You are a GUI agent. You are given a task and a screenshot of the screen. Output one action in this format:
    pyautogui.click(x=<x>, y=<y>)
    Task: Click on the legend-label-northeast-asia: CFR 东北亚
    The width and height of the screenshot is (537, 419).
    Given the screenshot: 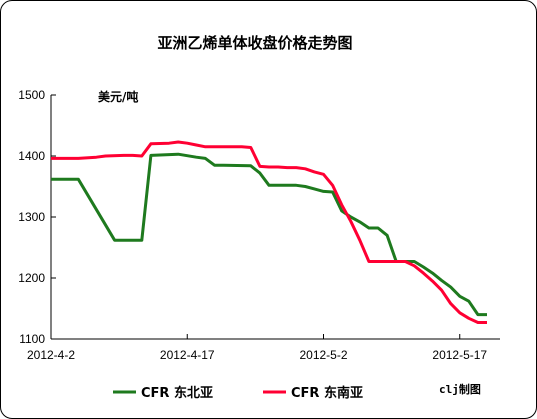 What is the action you would take?
    pyautogui.click(x=177, y=393)
    